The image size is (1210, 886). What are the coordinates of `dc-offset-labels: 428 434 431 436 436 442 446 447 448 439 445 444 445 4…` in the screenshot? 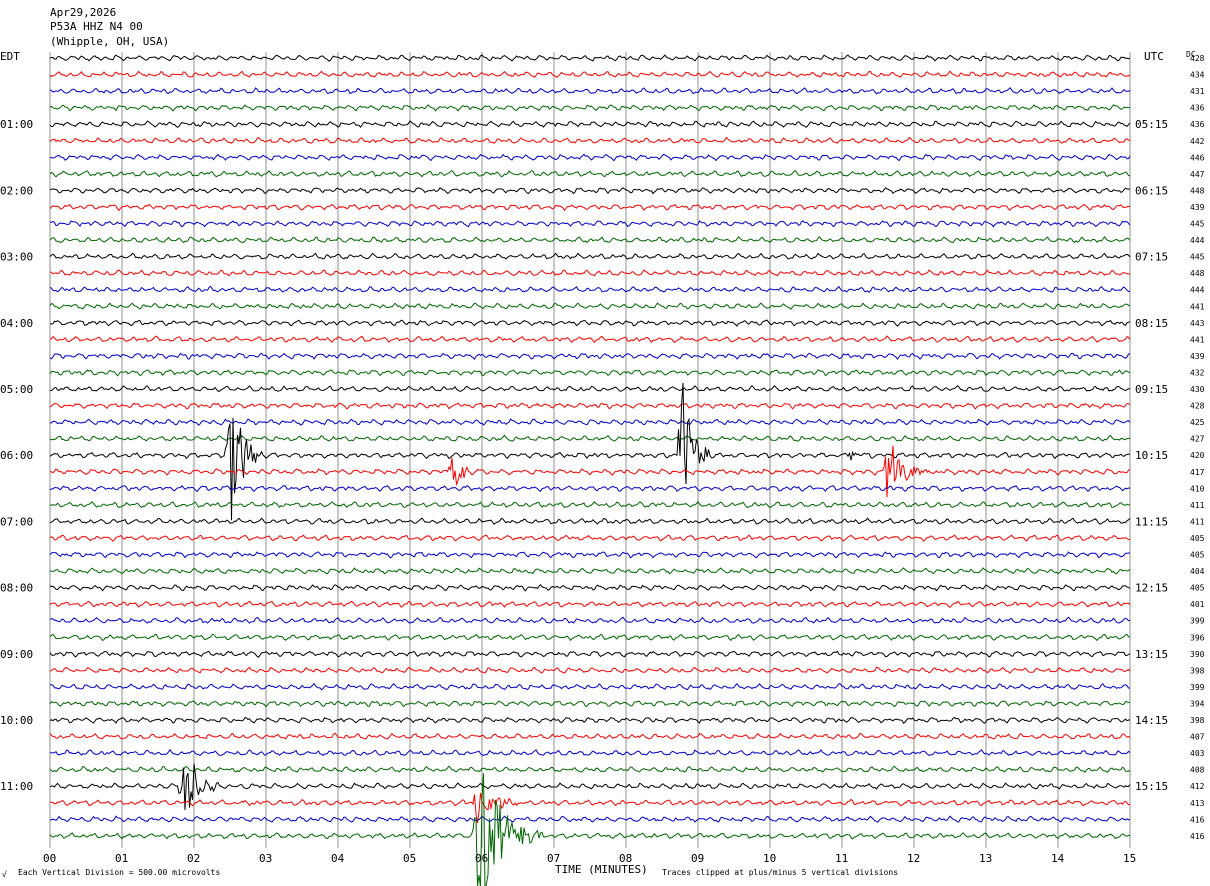 It's located at (1197, 447).